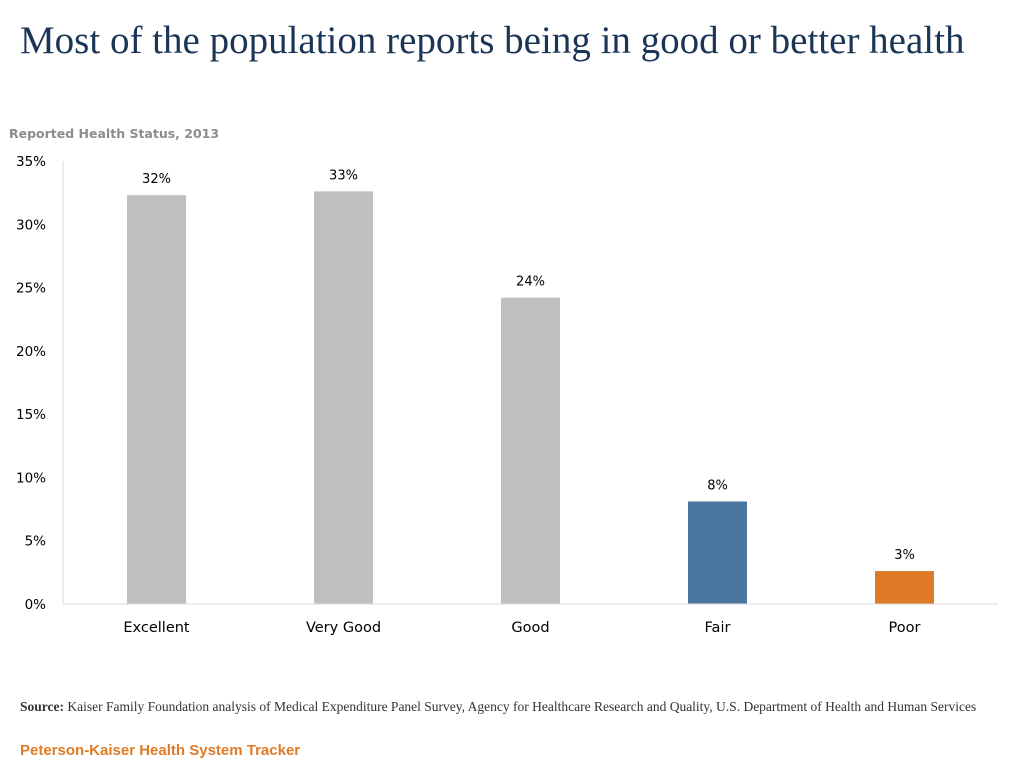 This screenshot has height=768, width=1024. What do you see at coordinates (31, 415) in the screenshot?
I see `y-tick-label: 15%` at bounding box center [31, 415].